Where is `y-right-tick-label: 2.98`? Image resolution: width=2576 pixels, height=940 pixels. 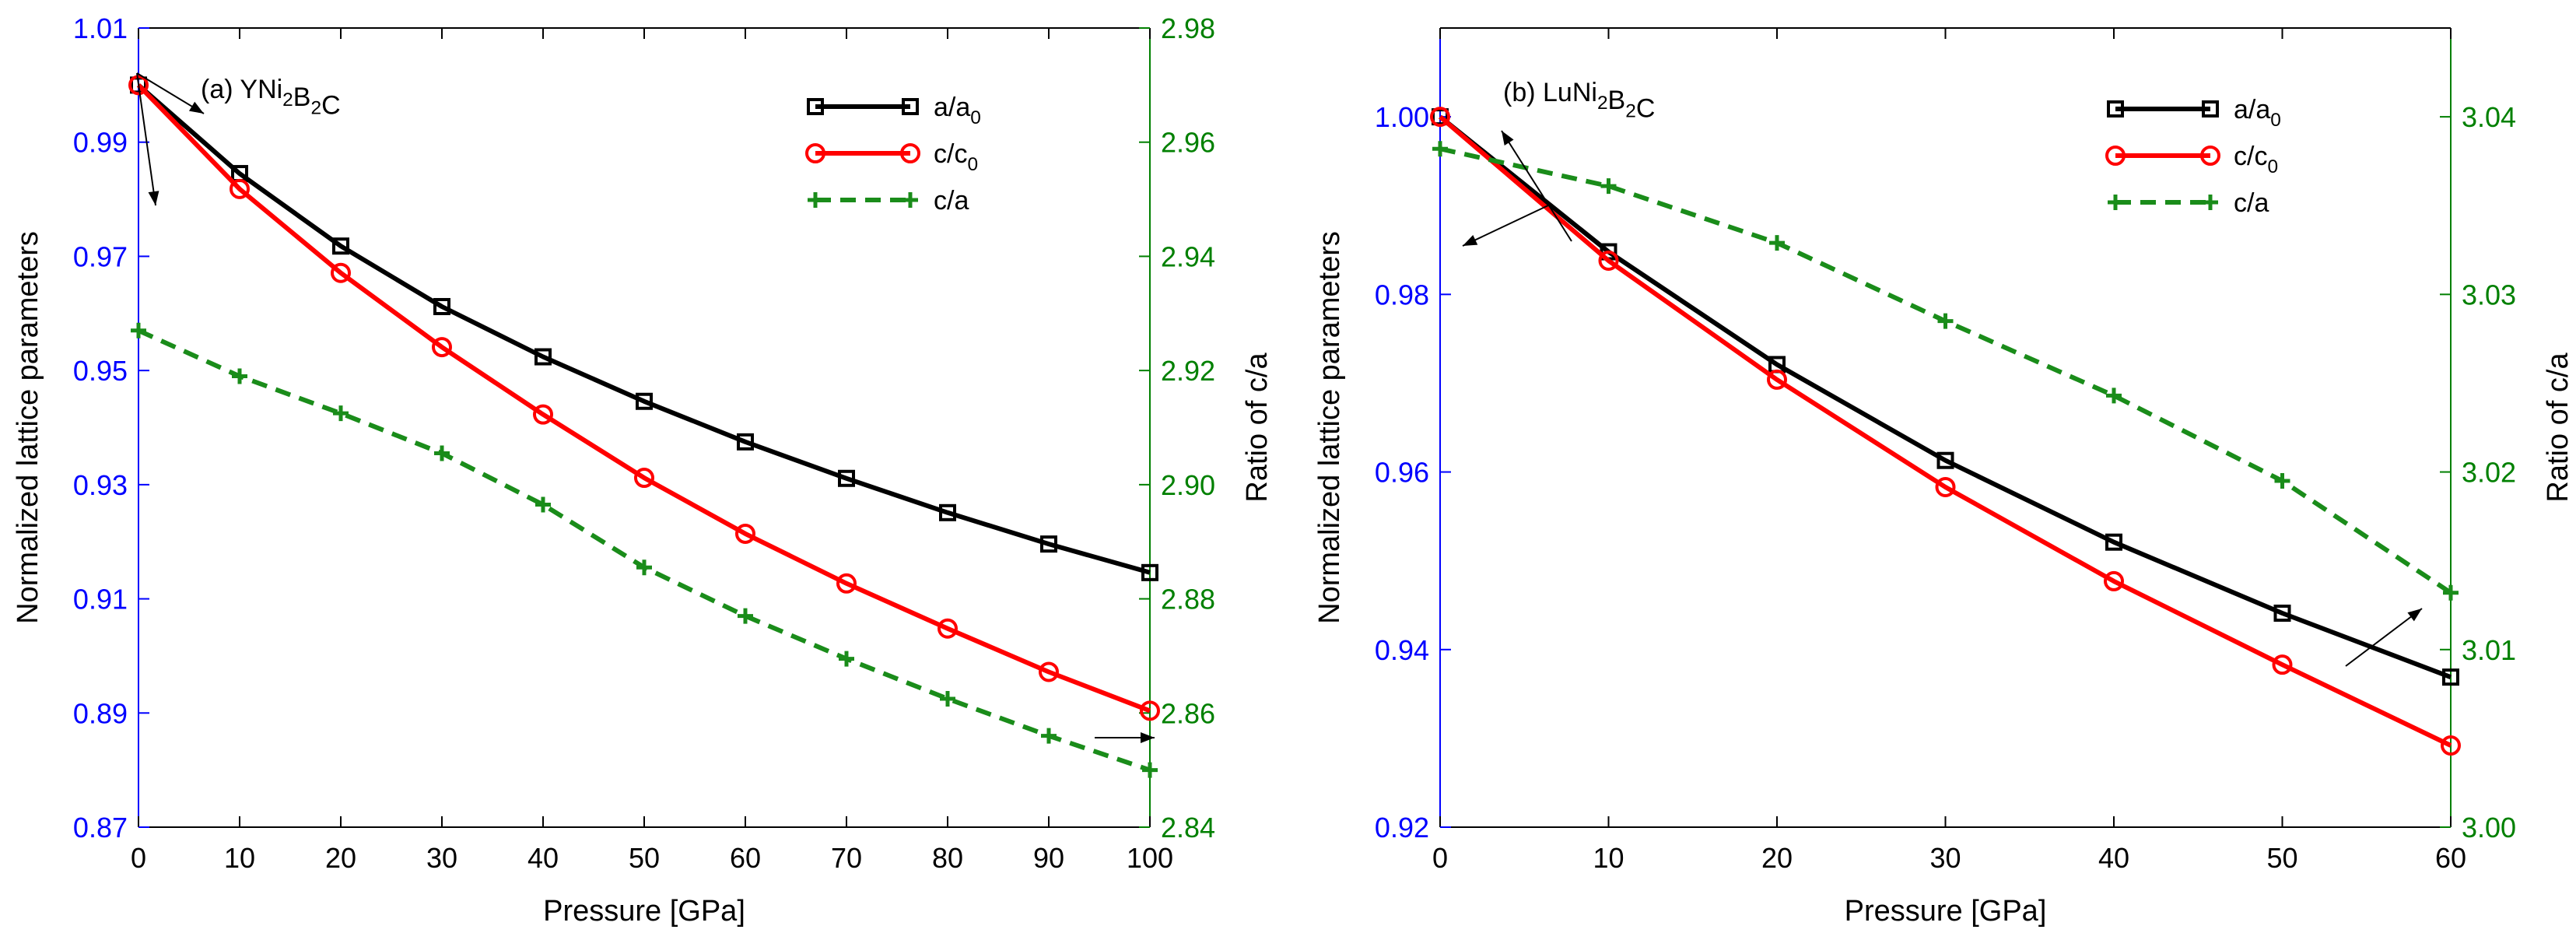 y-right-tick-label: 2.98 is located at coordinates (1188, 28).